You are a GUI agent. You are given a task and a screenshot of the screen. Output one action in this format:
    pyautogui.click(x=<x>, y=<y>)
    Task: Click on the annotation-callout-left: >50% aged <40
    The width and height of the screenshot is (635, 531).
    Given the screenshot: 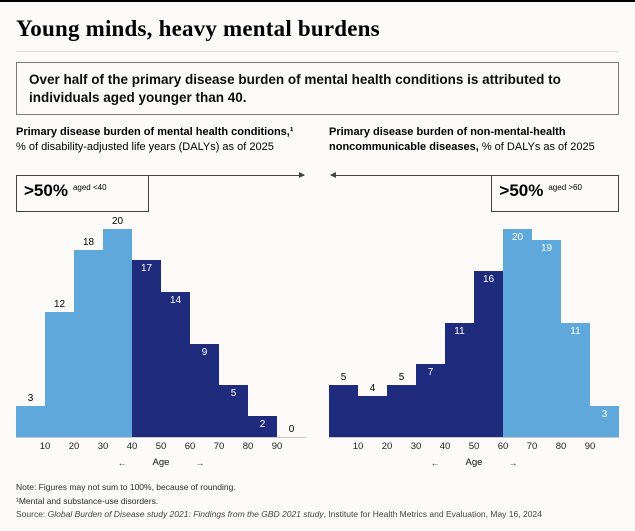 What is the action you would take?
    pyautogui.click(x=83, y=194)
    